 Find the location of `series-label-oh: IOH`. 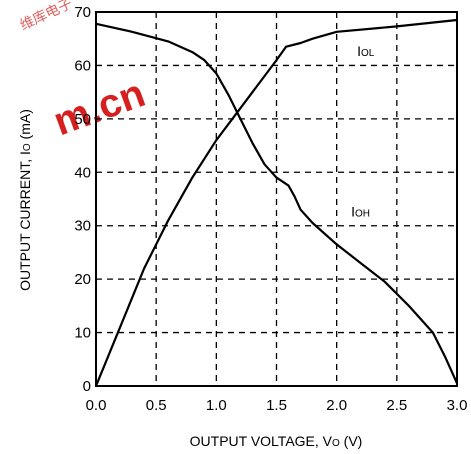

series-label-oh: IOH is located at coordinates (360, 212).